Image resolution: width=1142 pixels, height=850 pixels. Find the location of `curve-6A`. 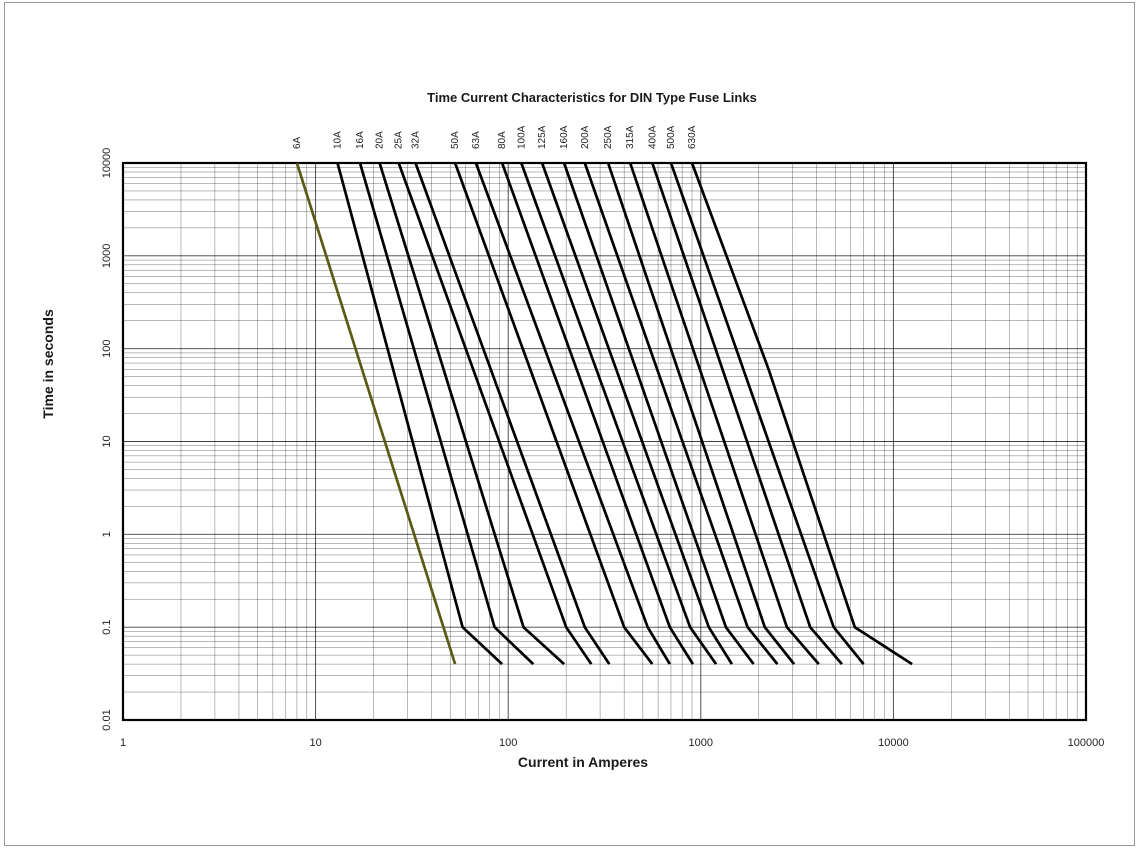

curve-6A is located at coordinates (376, 413).